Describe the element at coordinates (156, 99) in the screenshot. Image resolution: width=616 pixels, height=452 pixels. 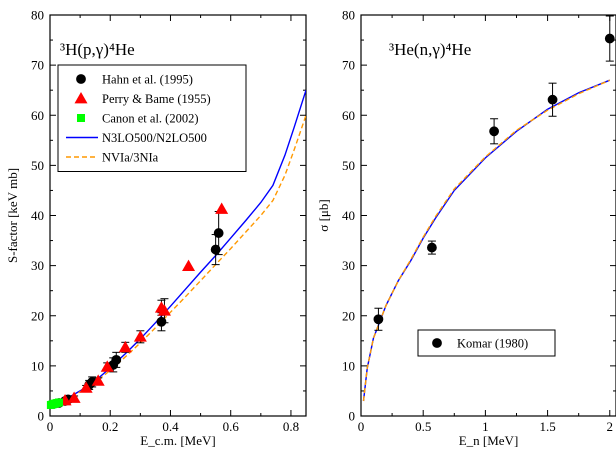
I see `legend-label: Perry & Bame (1955)` at that location.